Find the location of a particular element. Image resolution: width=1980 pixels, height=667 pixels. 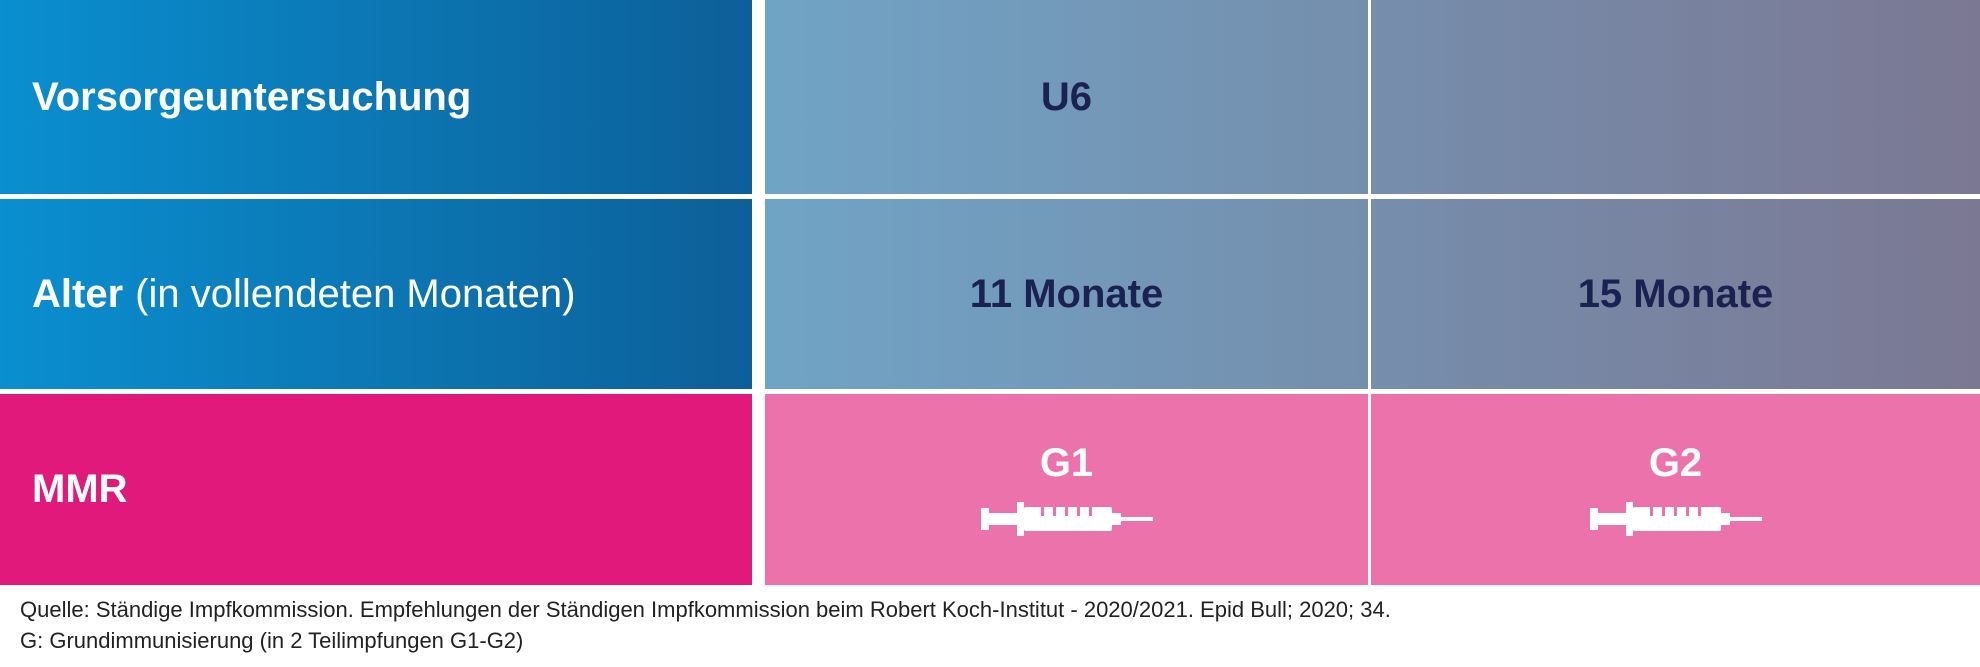

cell-text: 15 Monate is located at coordinates (1675, 293).